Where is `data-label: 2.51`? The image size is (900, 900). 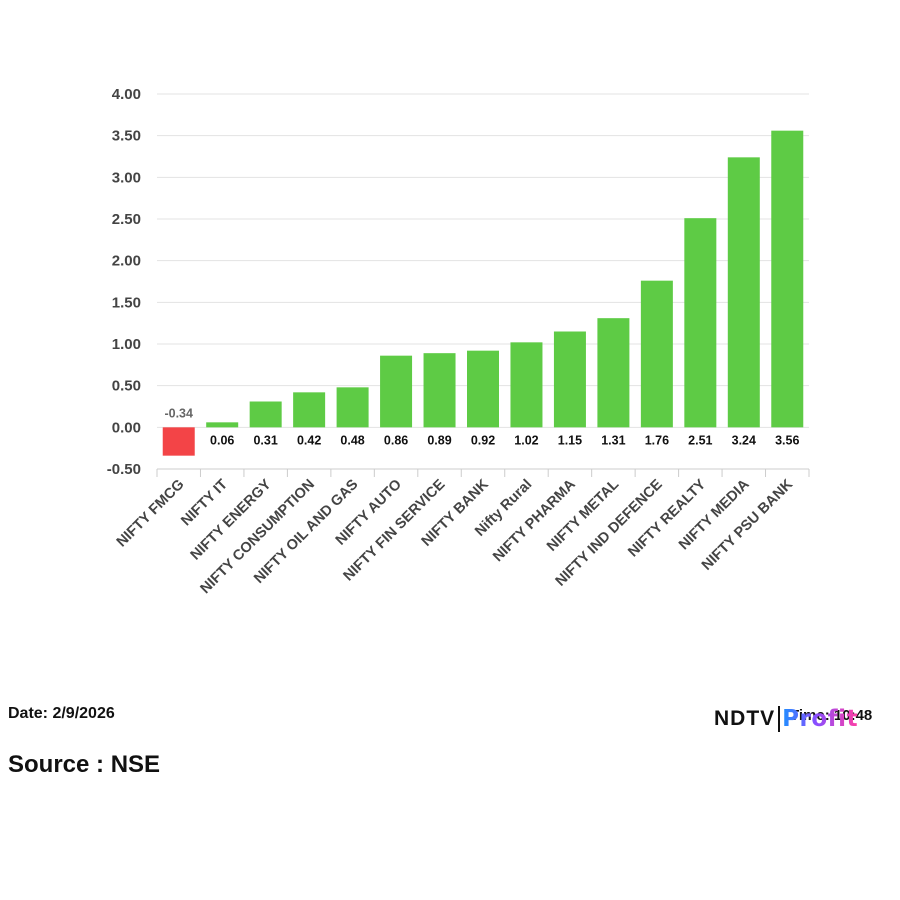
data-label: 2.51 is located at coordinates (700, 440).